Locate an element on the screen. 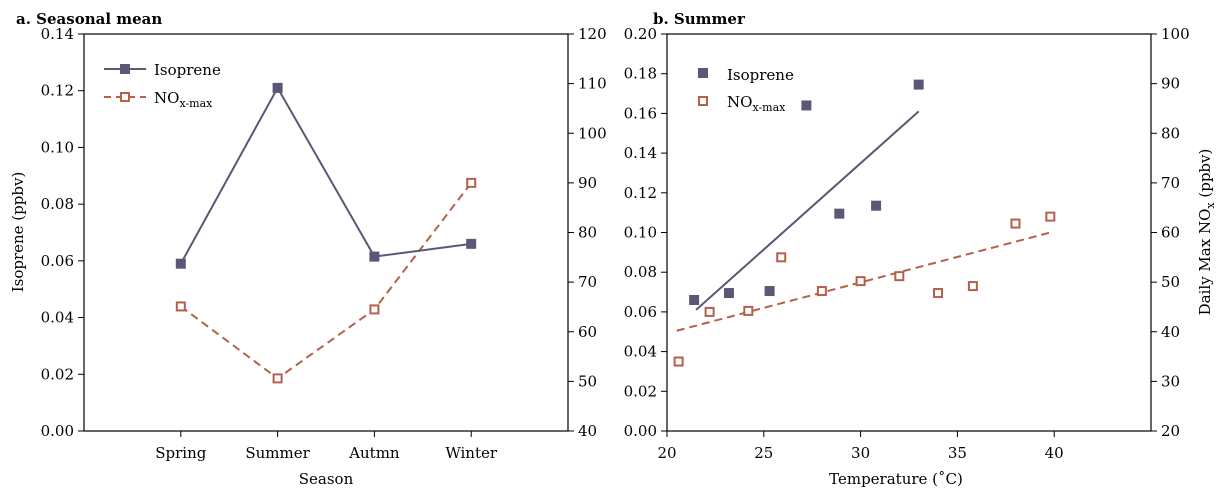  panel-a-x-axis-label: Season is located at coordinates (326, 479).